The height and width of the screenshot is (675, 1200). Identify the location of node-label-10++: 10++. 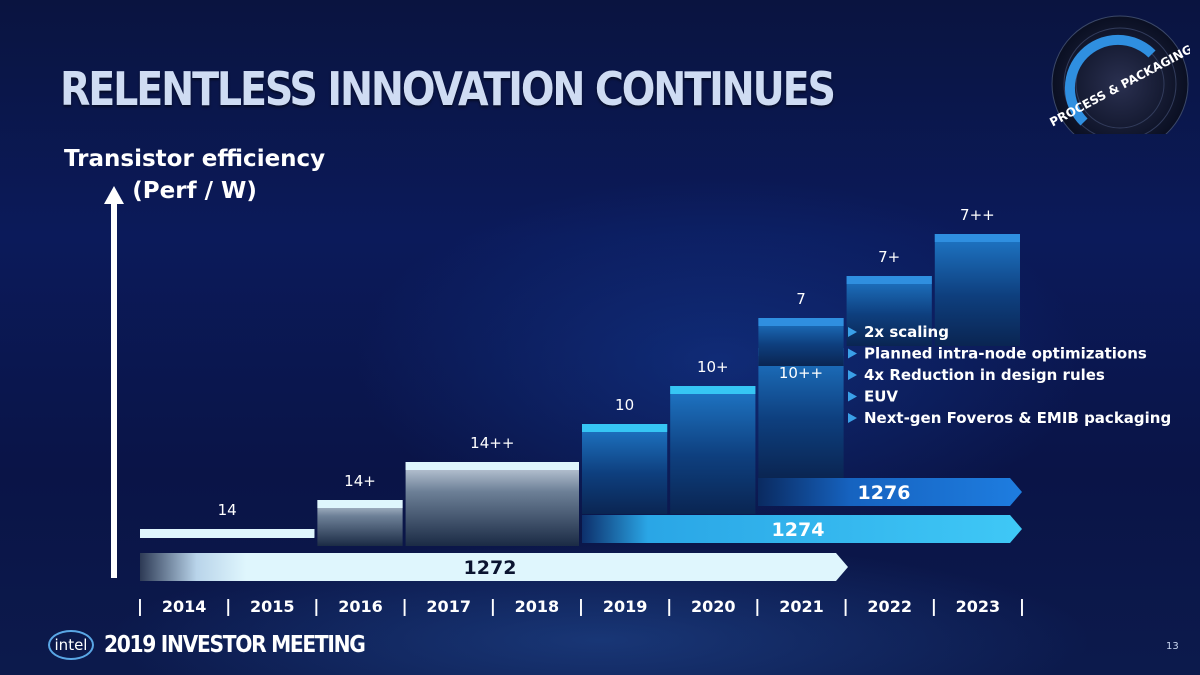
(801, 373).